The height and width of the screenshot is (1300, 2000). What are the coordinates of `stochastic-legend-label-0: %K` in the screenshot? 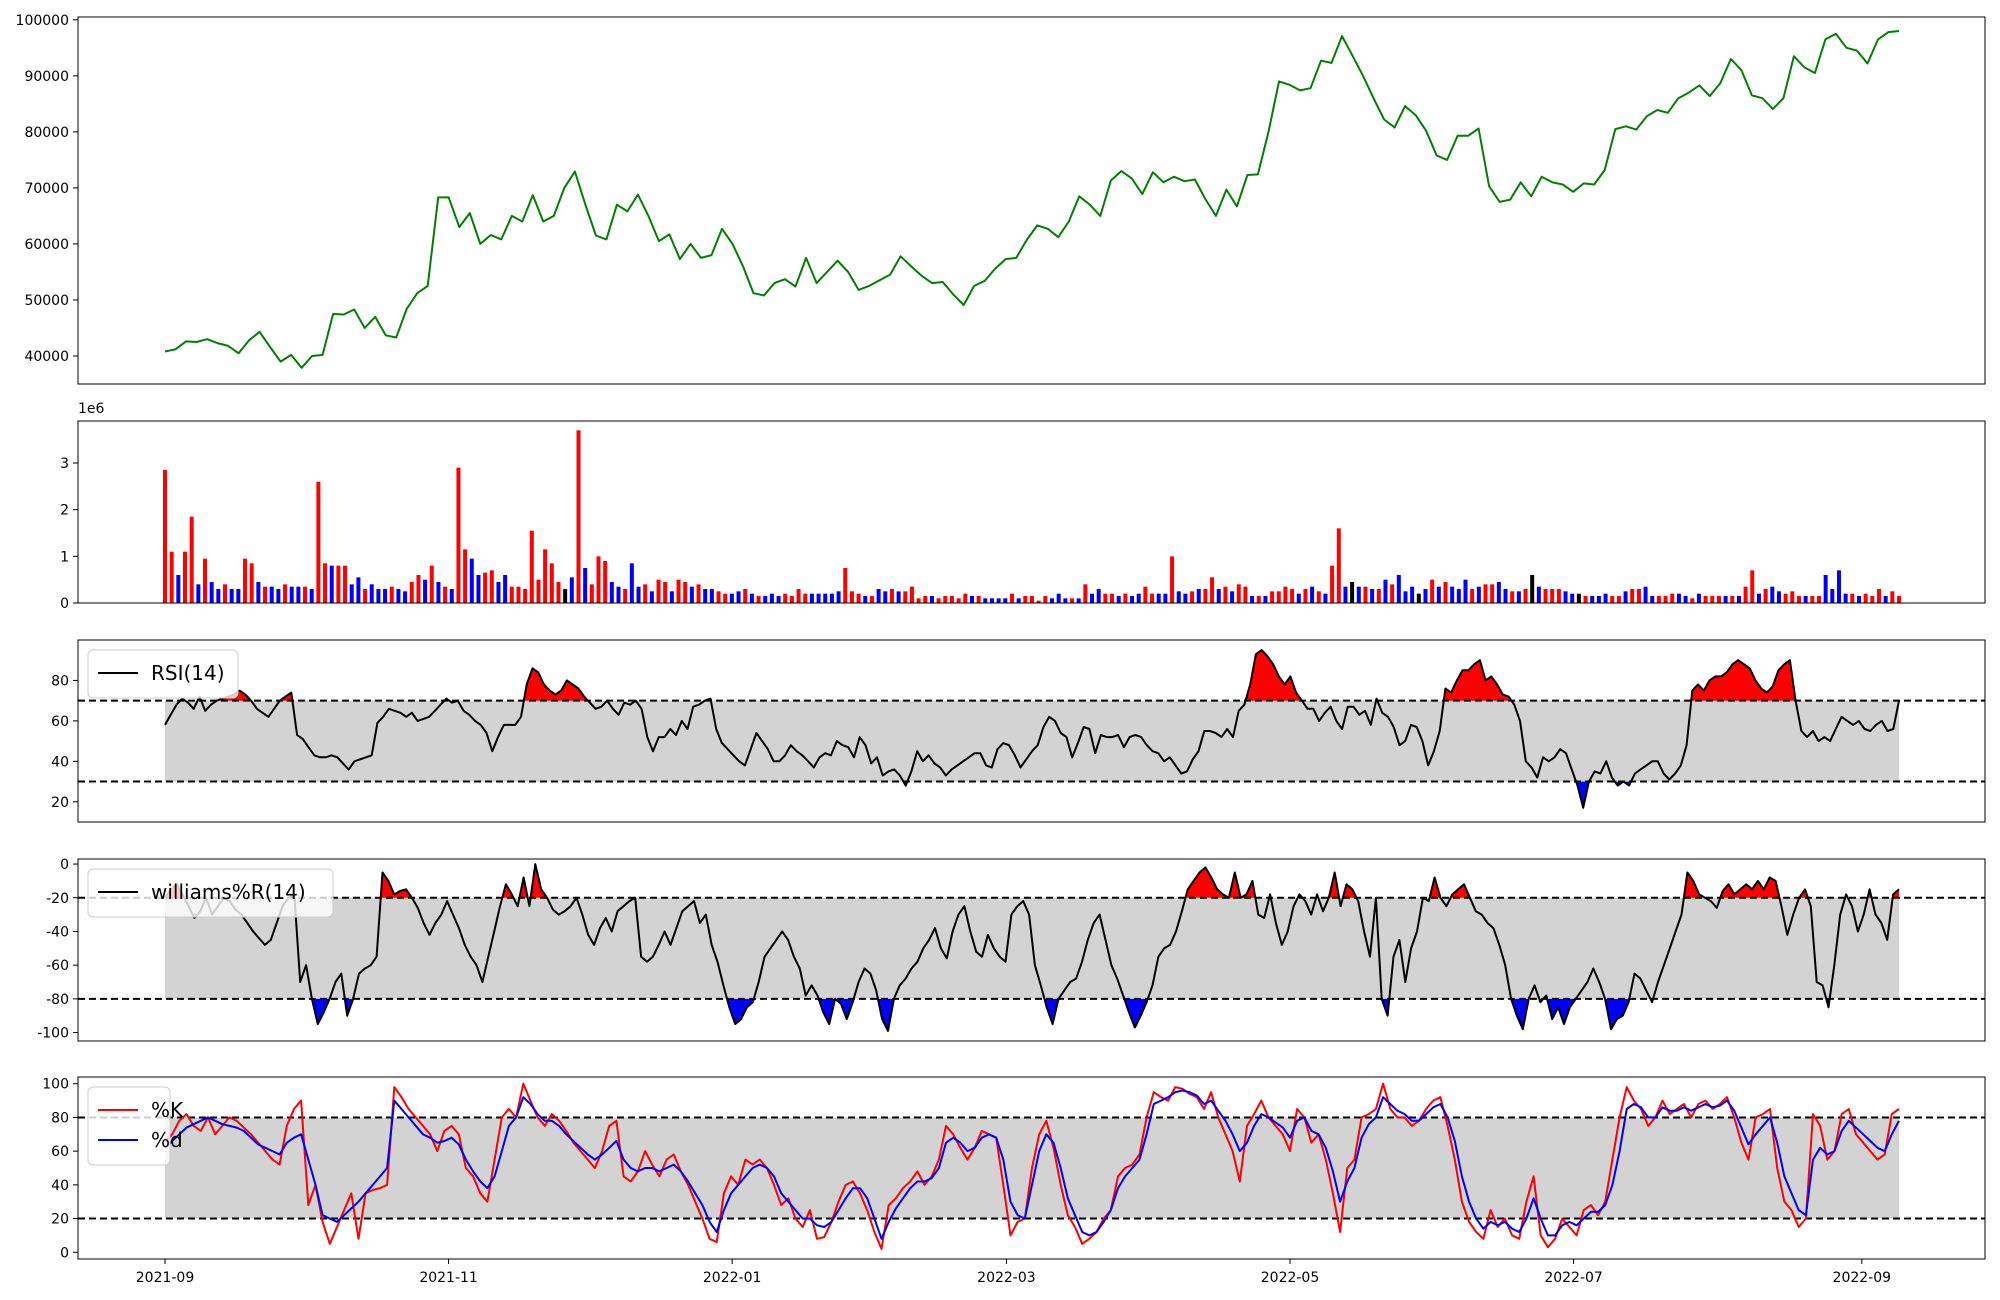 It's located at (167, 1110).